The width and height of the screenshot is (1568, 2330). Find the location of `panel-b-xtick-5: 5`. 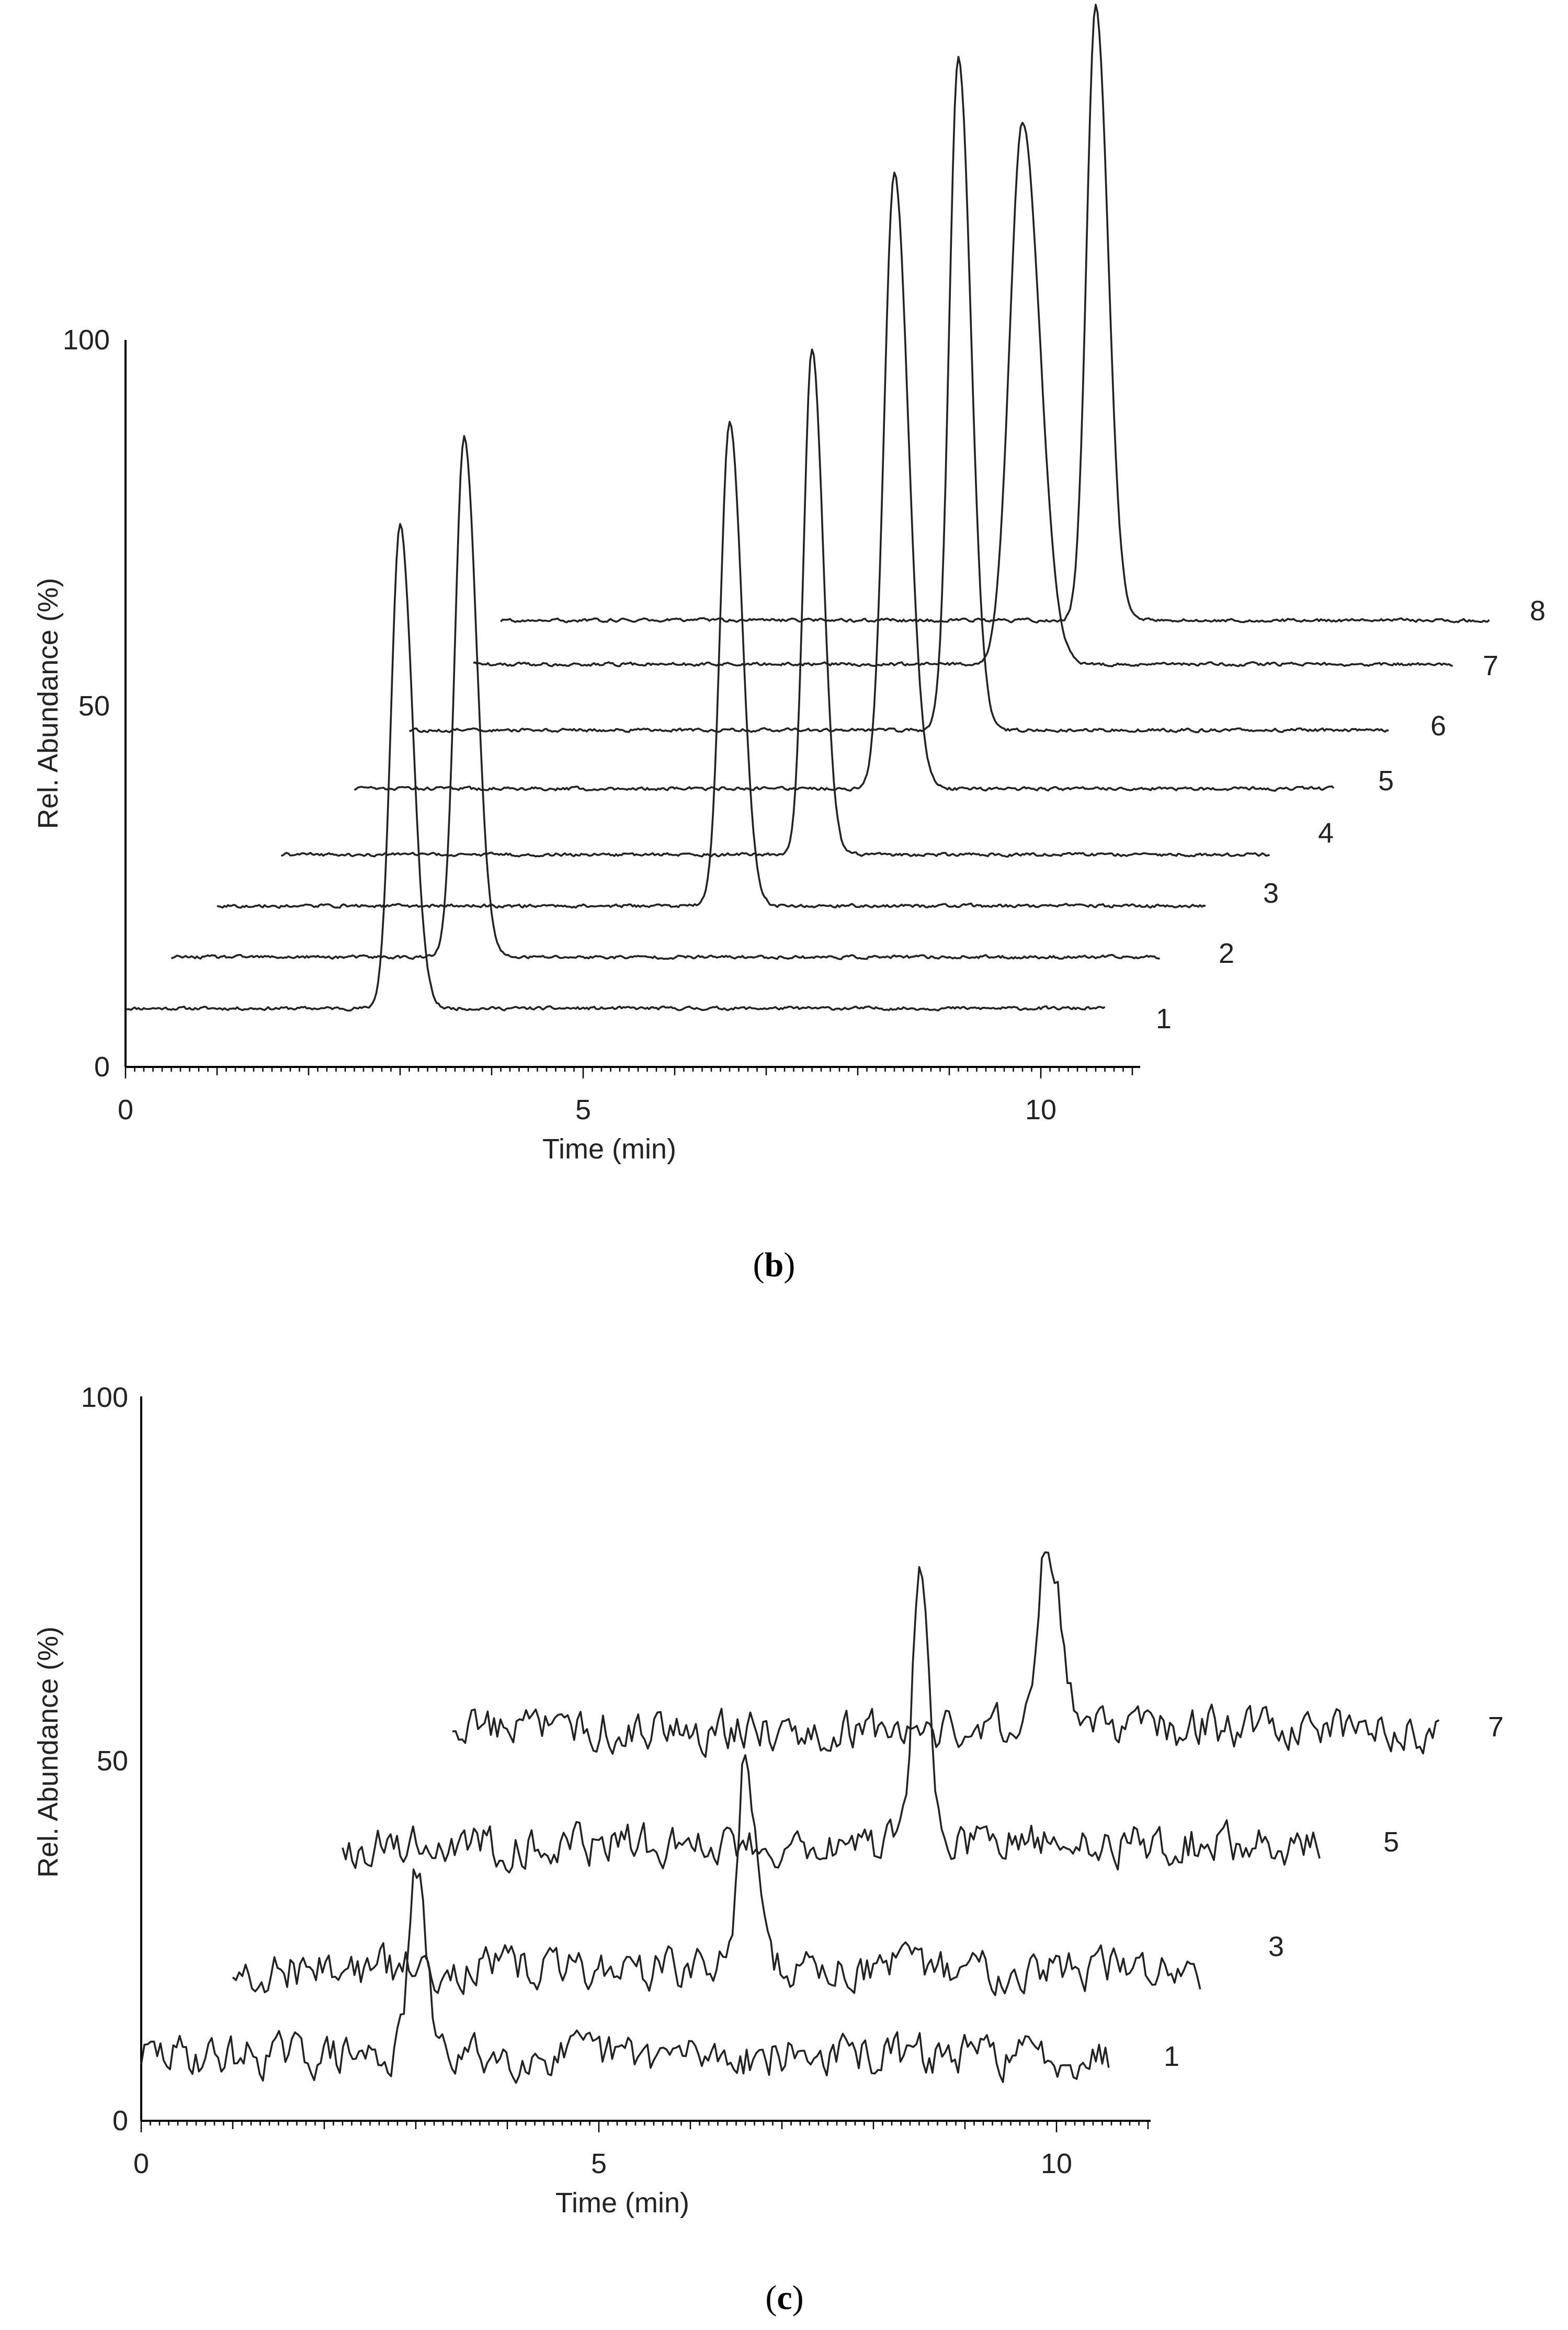

panel-b-xtick-5: 5 is located at coordinates (583, 1110).